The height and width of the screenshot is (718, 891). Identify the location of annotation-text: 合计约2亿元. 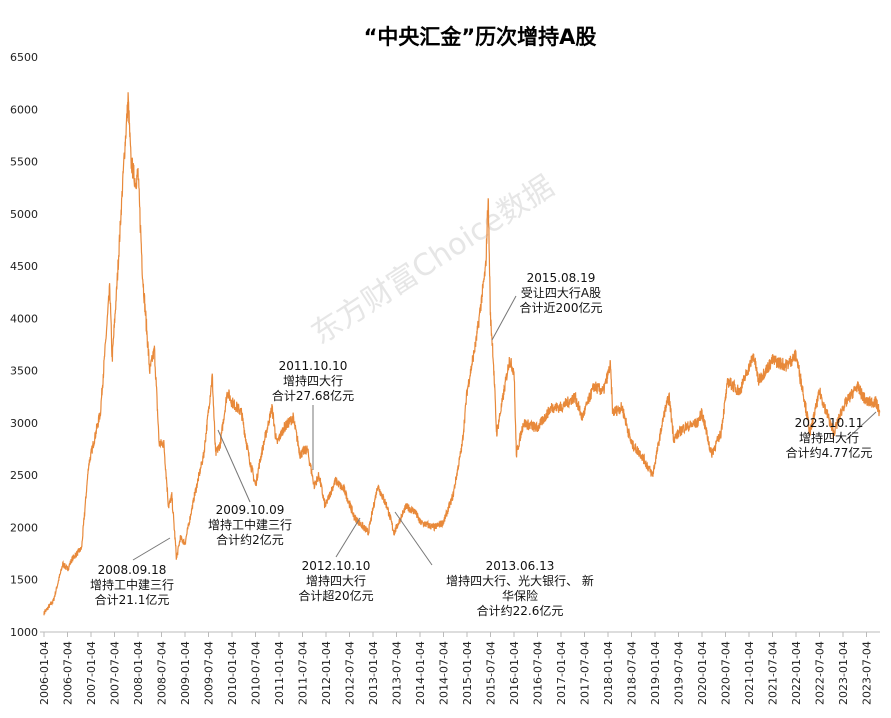
(250, 539).